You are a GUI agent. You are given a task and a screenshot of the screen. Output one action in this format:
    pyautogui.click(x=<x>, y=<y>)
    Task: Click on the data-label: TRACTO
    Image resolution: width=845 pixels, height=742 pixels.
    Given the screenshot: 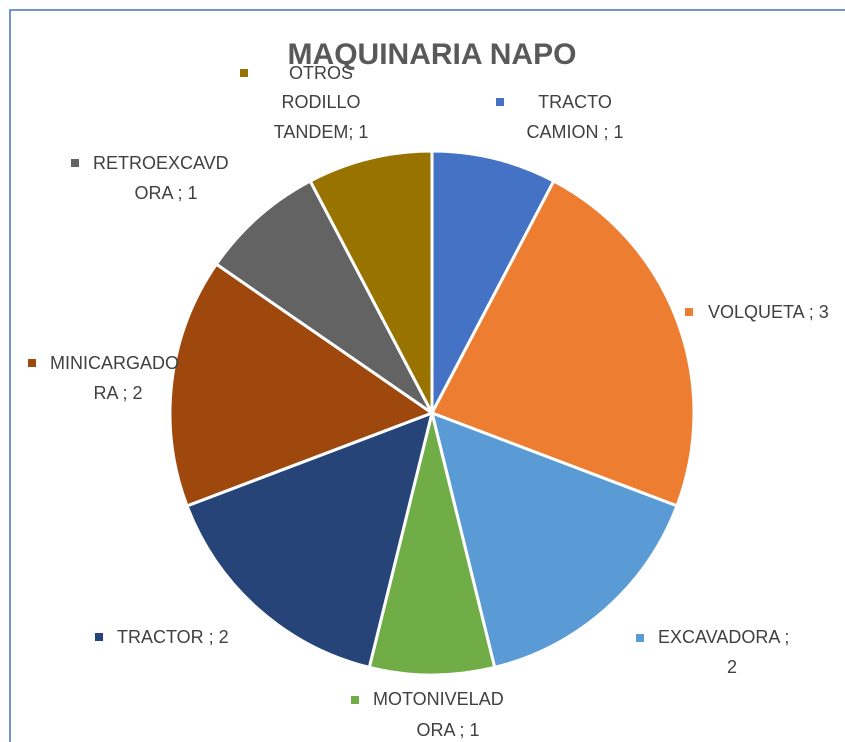 What is the action you would take?
    pyautogui.click(x=575, y=102)
    